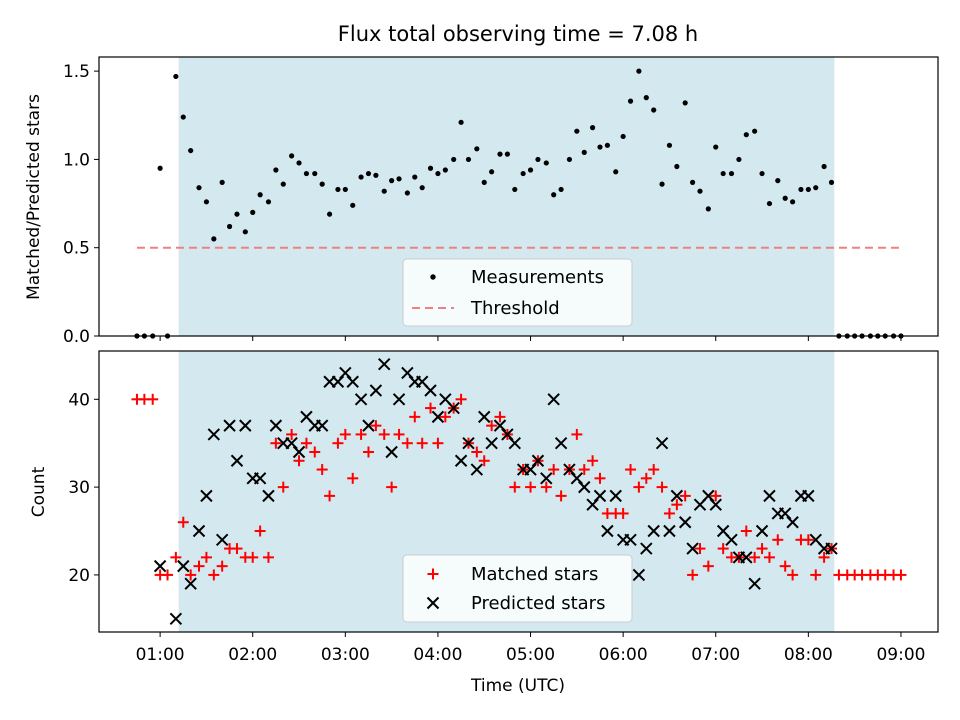  Describe the element at coordinates (76, 160) in the screenshot. I see `y-tick-label: 1.0` at that location.